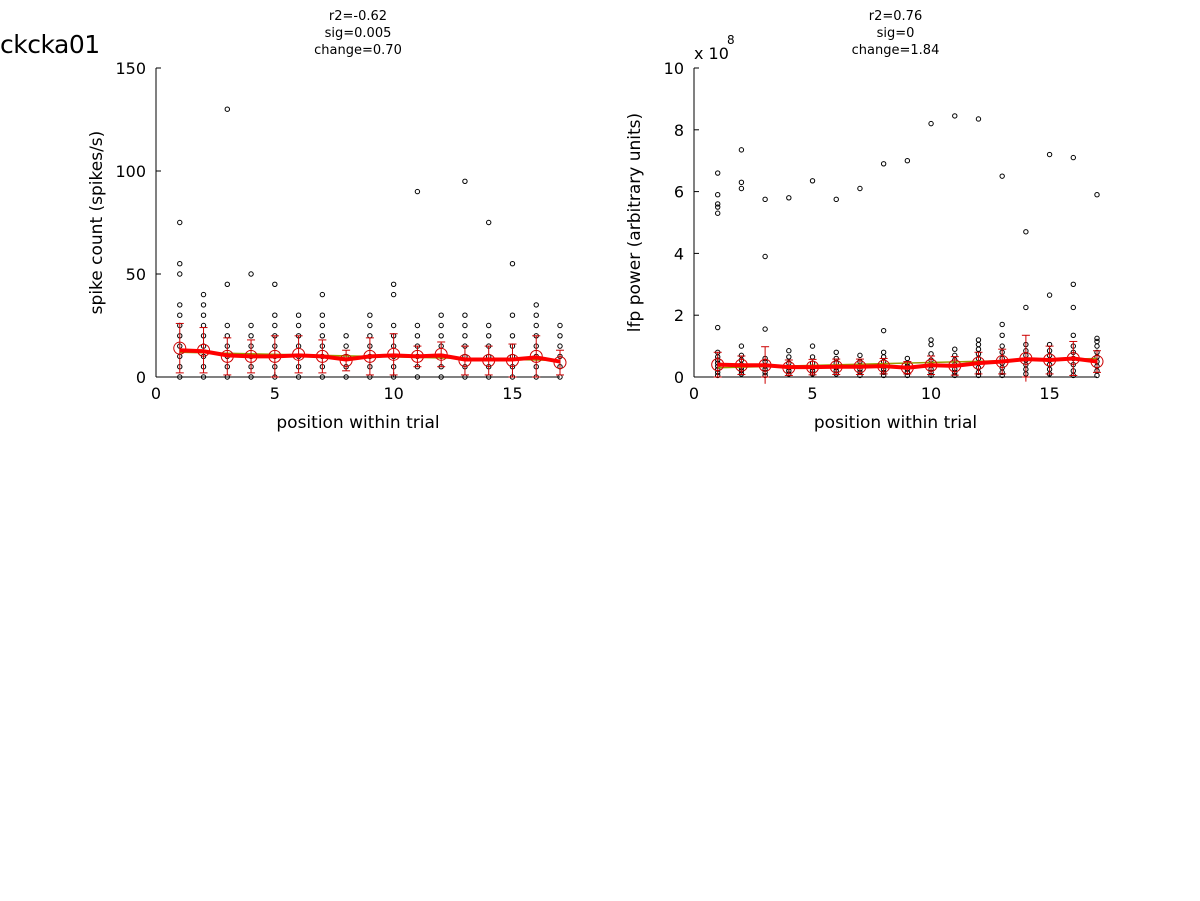 The width and height of the screenshot is (1200, 901). Describe the element at coordinates (130, 68) in the screenshot. I see `y-tick-label: 150` at that location.